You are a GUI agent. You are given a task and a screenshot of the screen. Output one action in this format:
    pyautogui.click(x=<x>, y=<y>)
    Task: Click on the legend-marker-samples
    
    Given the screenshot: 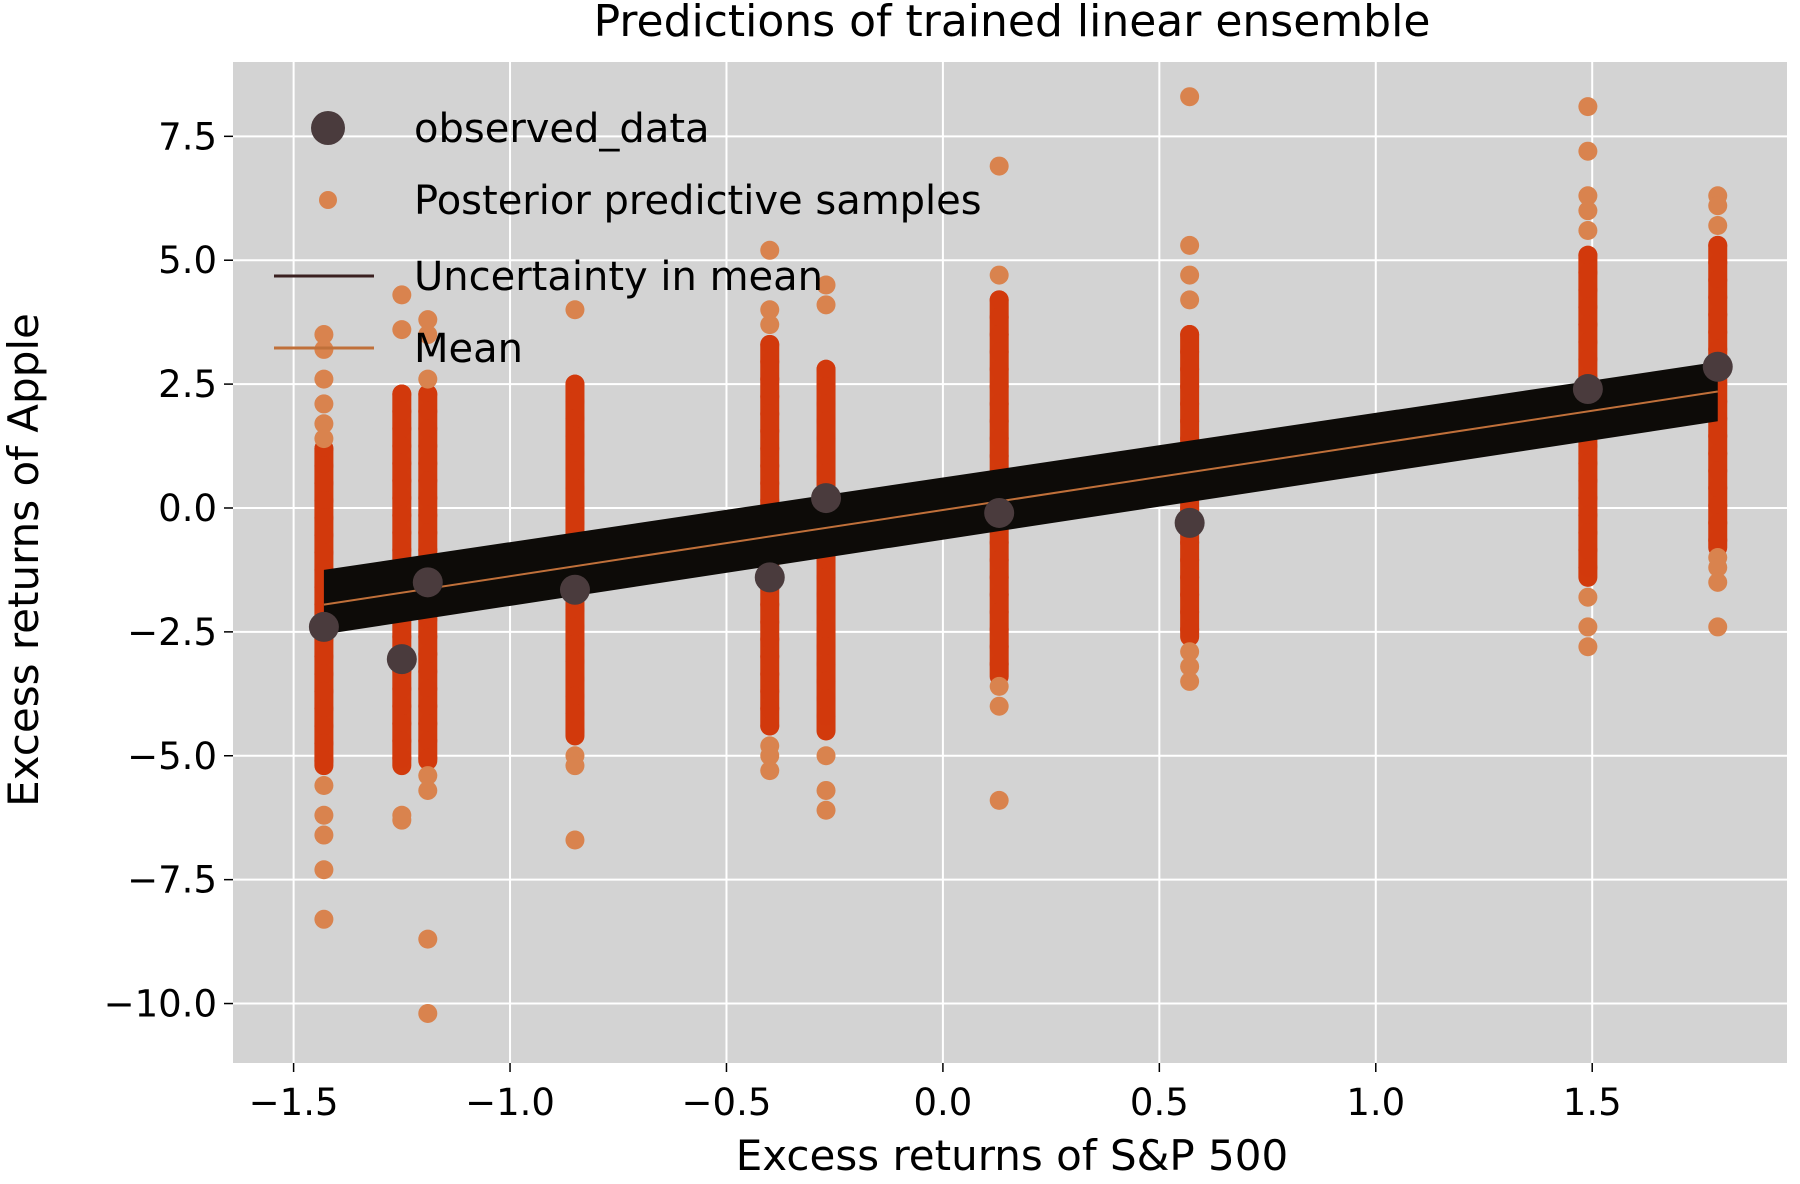 What is the action you would take?
    pyautogui.click(x=328, y=200)
    